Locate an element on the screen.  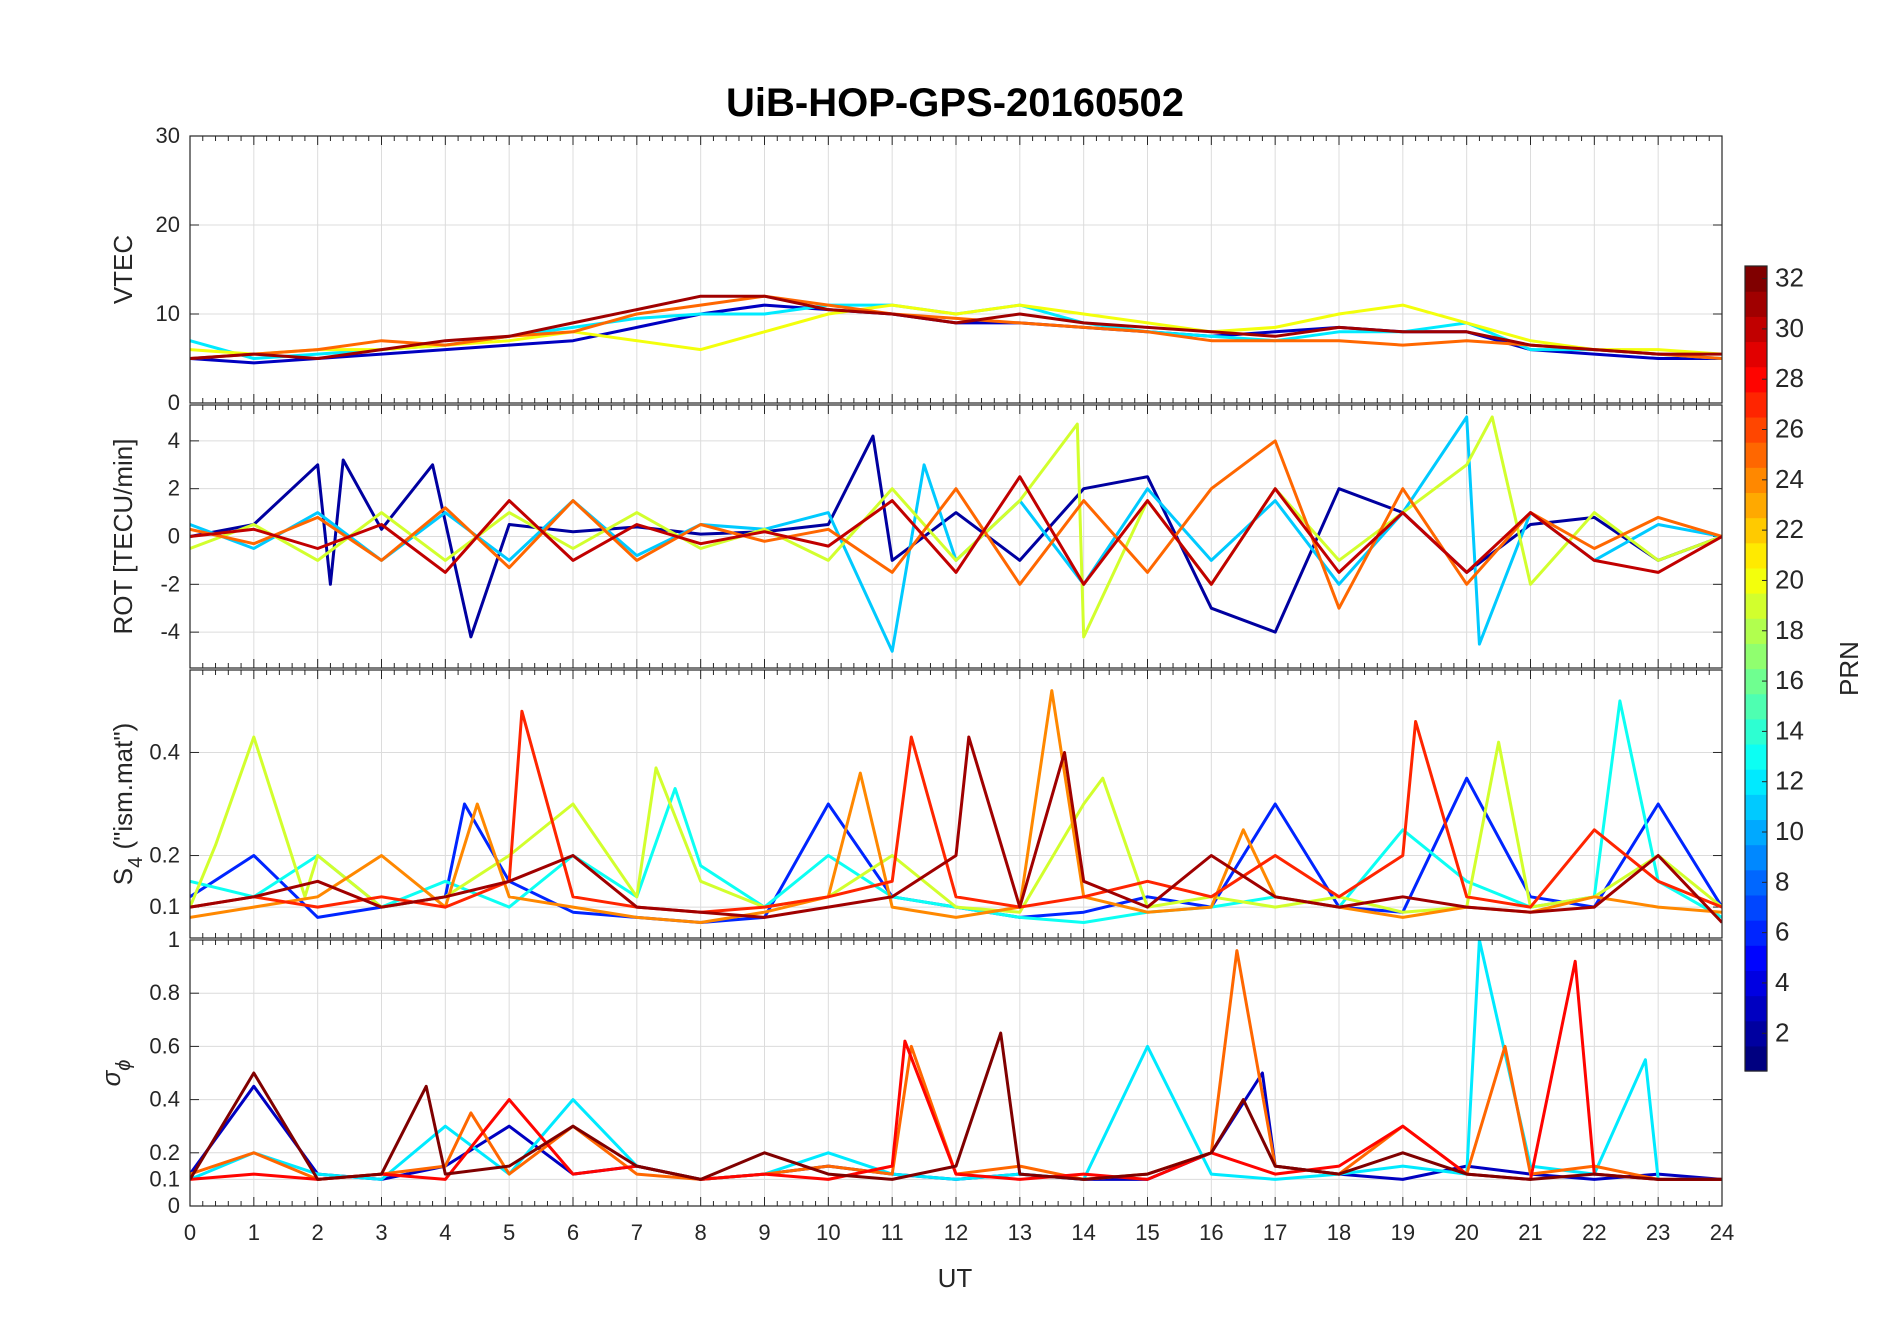
colorbar-label: PRN is located at coordinates (1849, 668).